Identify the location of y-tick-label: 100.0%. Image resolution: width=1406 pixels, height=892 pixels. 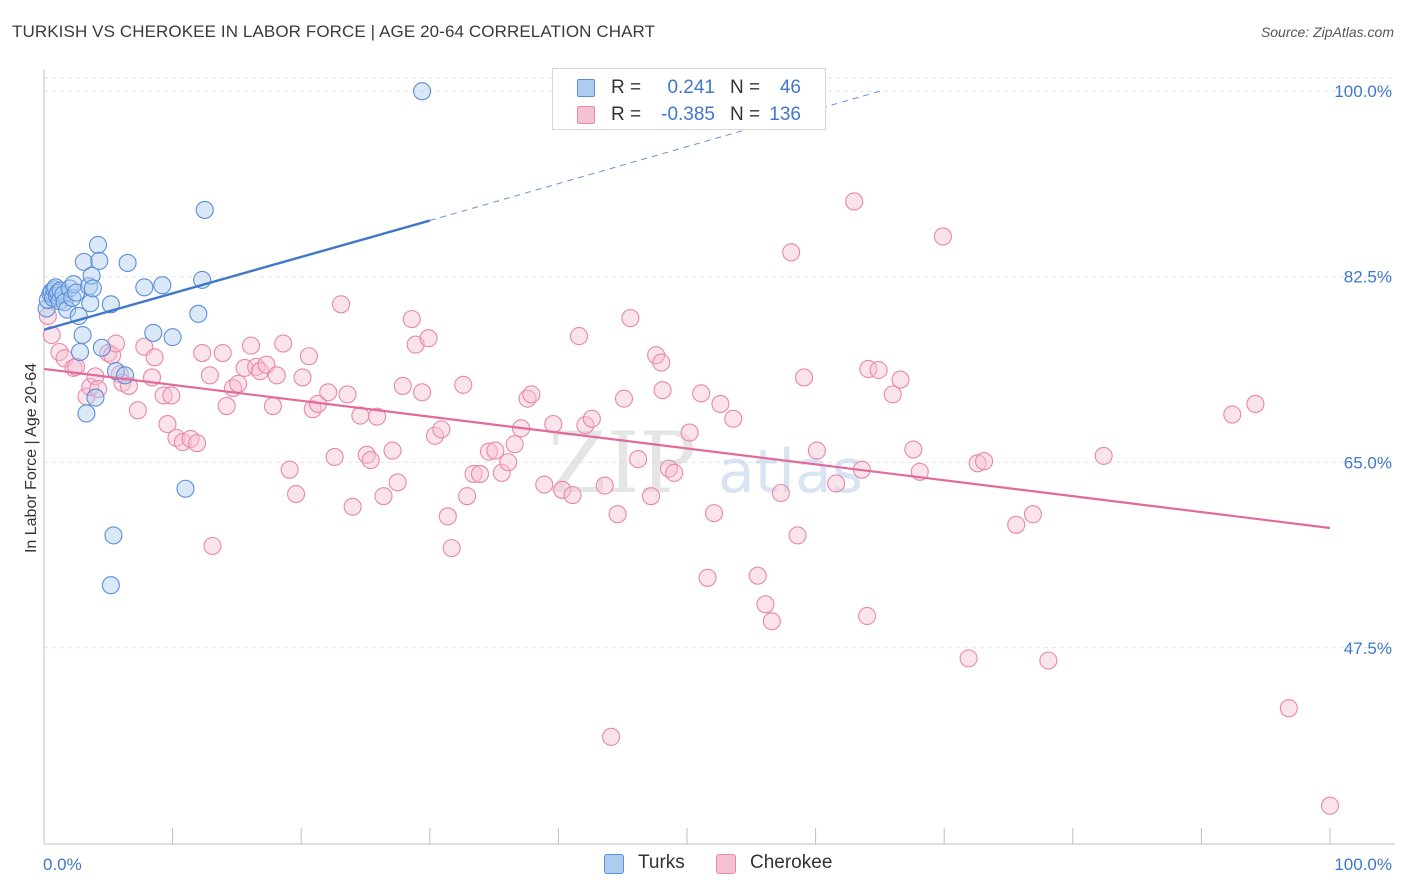
(1363, 91).